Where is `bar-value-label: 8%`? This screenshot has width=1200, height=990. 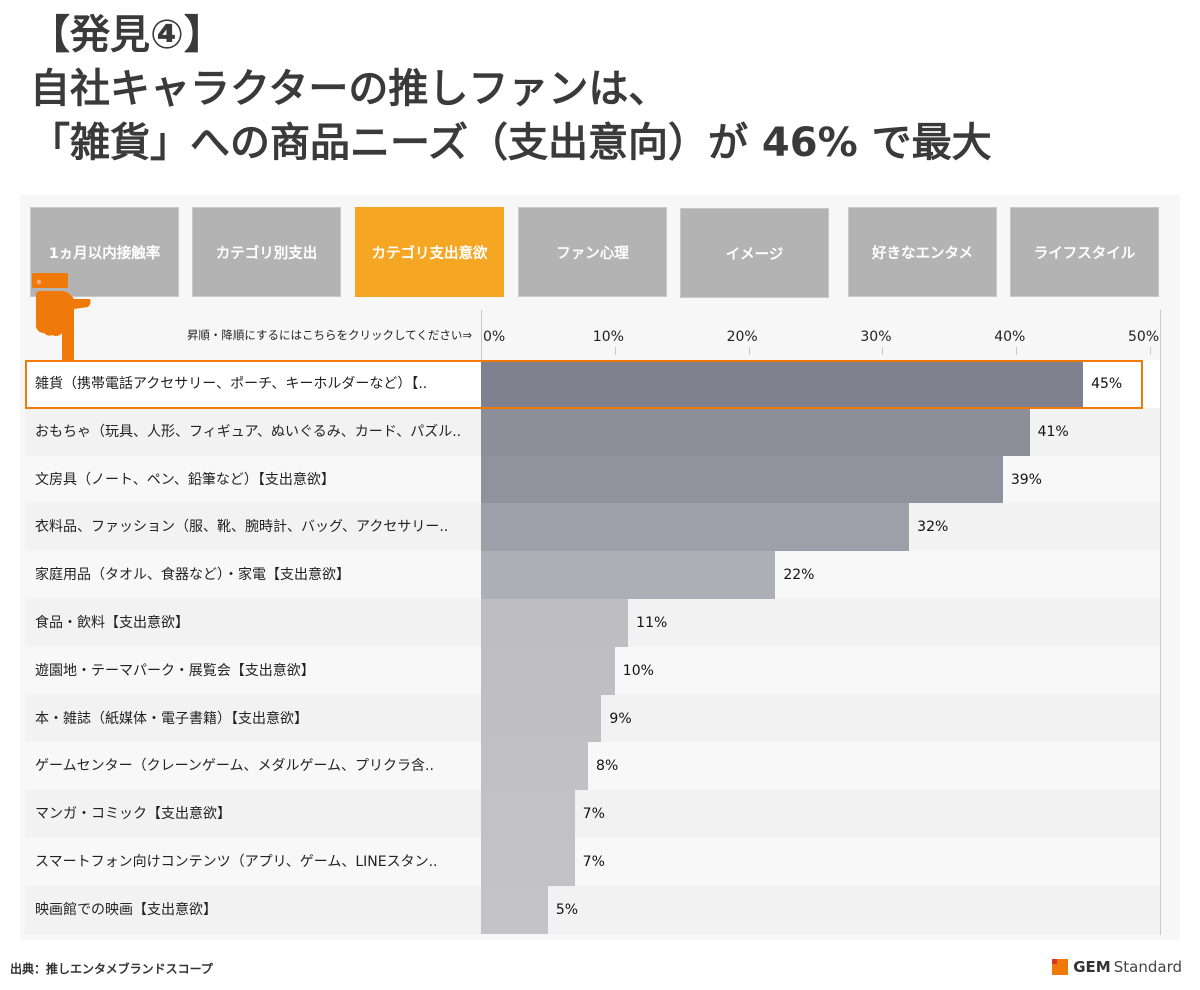 bar-value-label: 8% is located at coordinates (607, 766).